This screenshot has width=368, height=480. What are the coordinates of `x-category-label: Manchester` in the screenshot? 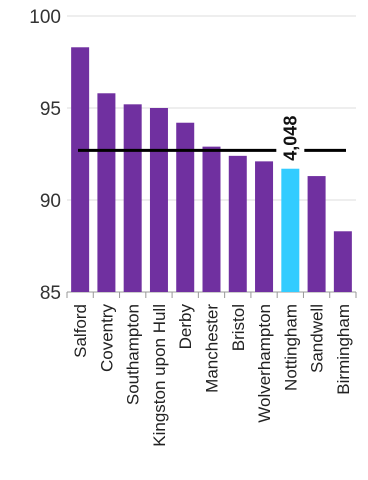 It's located at (212, 348).